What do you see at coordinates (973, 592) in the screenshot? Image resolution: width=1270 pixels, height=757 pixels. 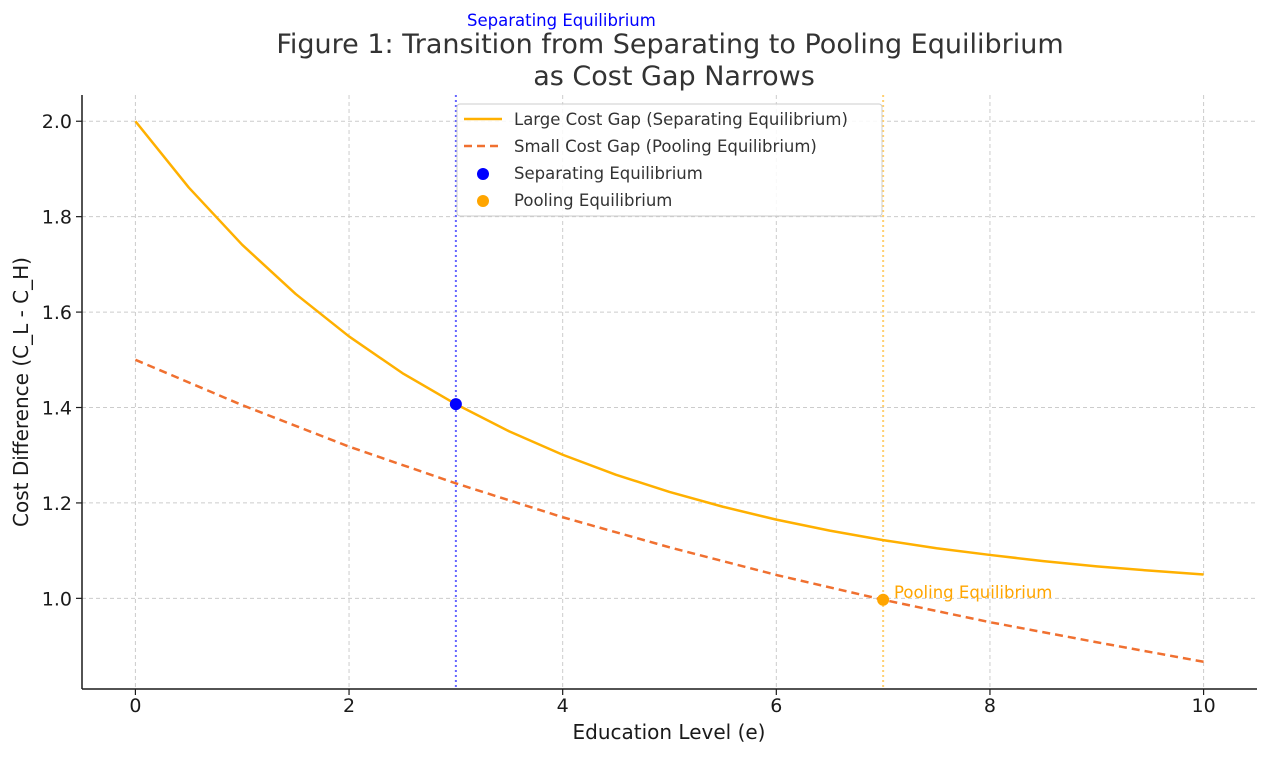 I see `annotation-pooling-equilibrium: Pooling Equilibrium` at bounding box center [973, 592].